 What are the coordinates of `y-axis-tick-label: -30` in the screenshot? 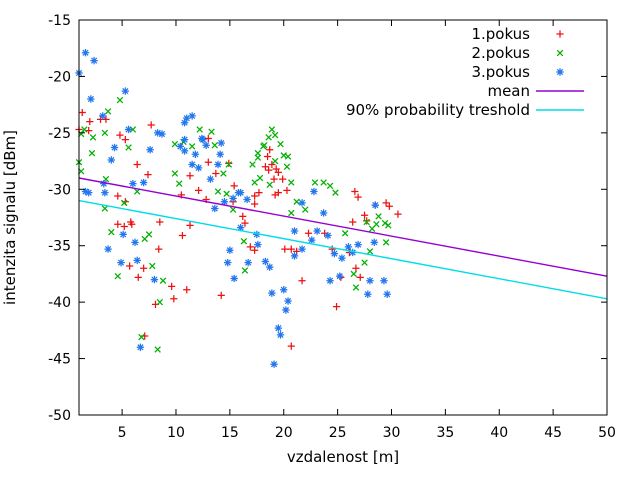 It's located at (59, 190).